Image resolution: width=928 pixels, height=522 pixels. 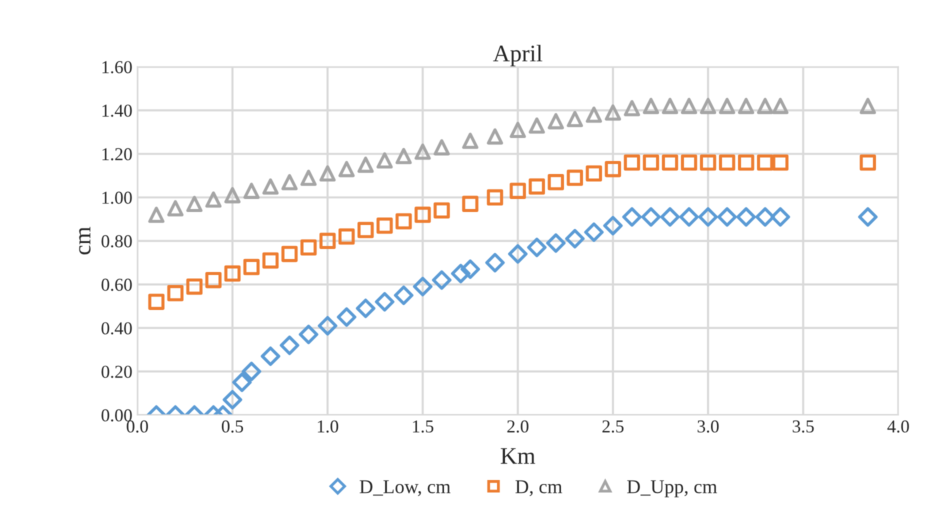 I want to click on chart-title: April, so click(x=517, y=55).